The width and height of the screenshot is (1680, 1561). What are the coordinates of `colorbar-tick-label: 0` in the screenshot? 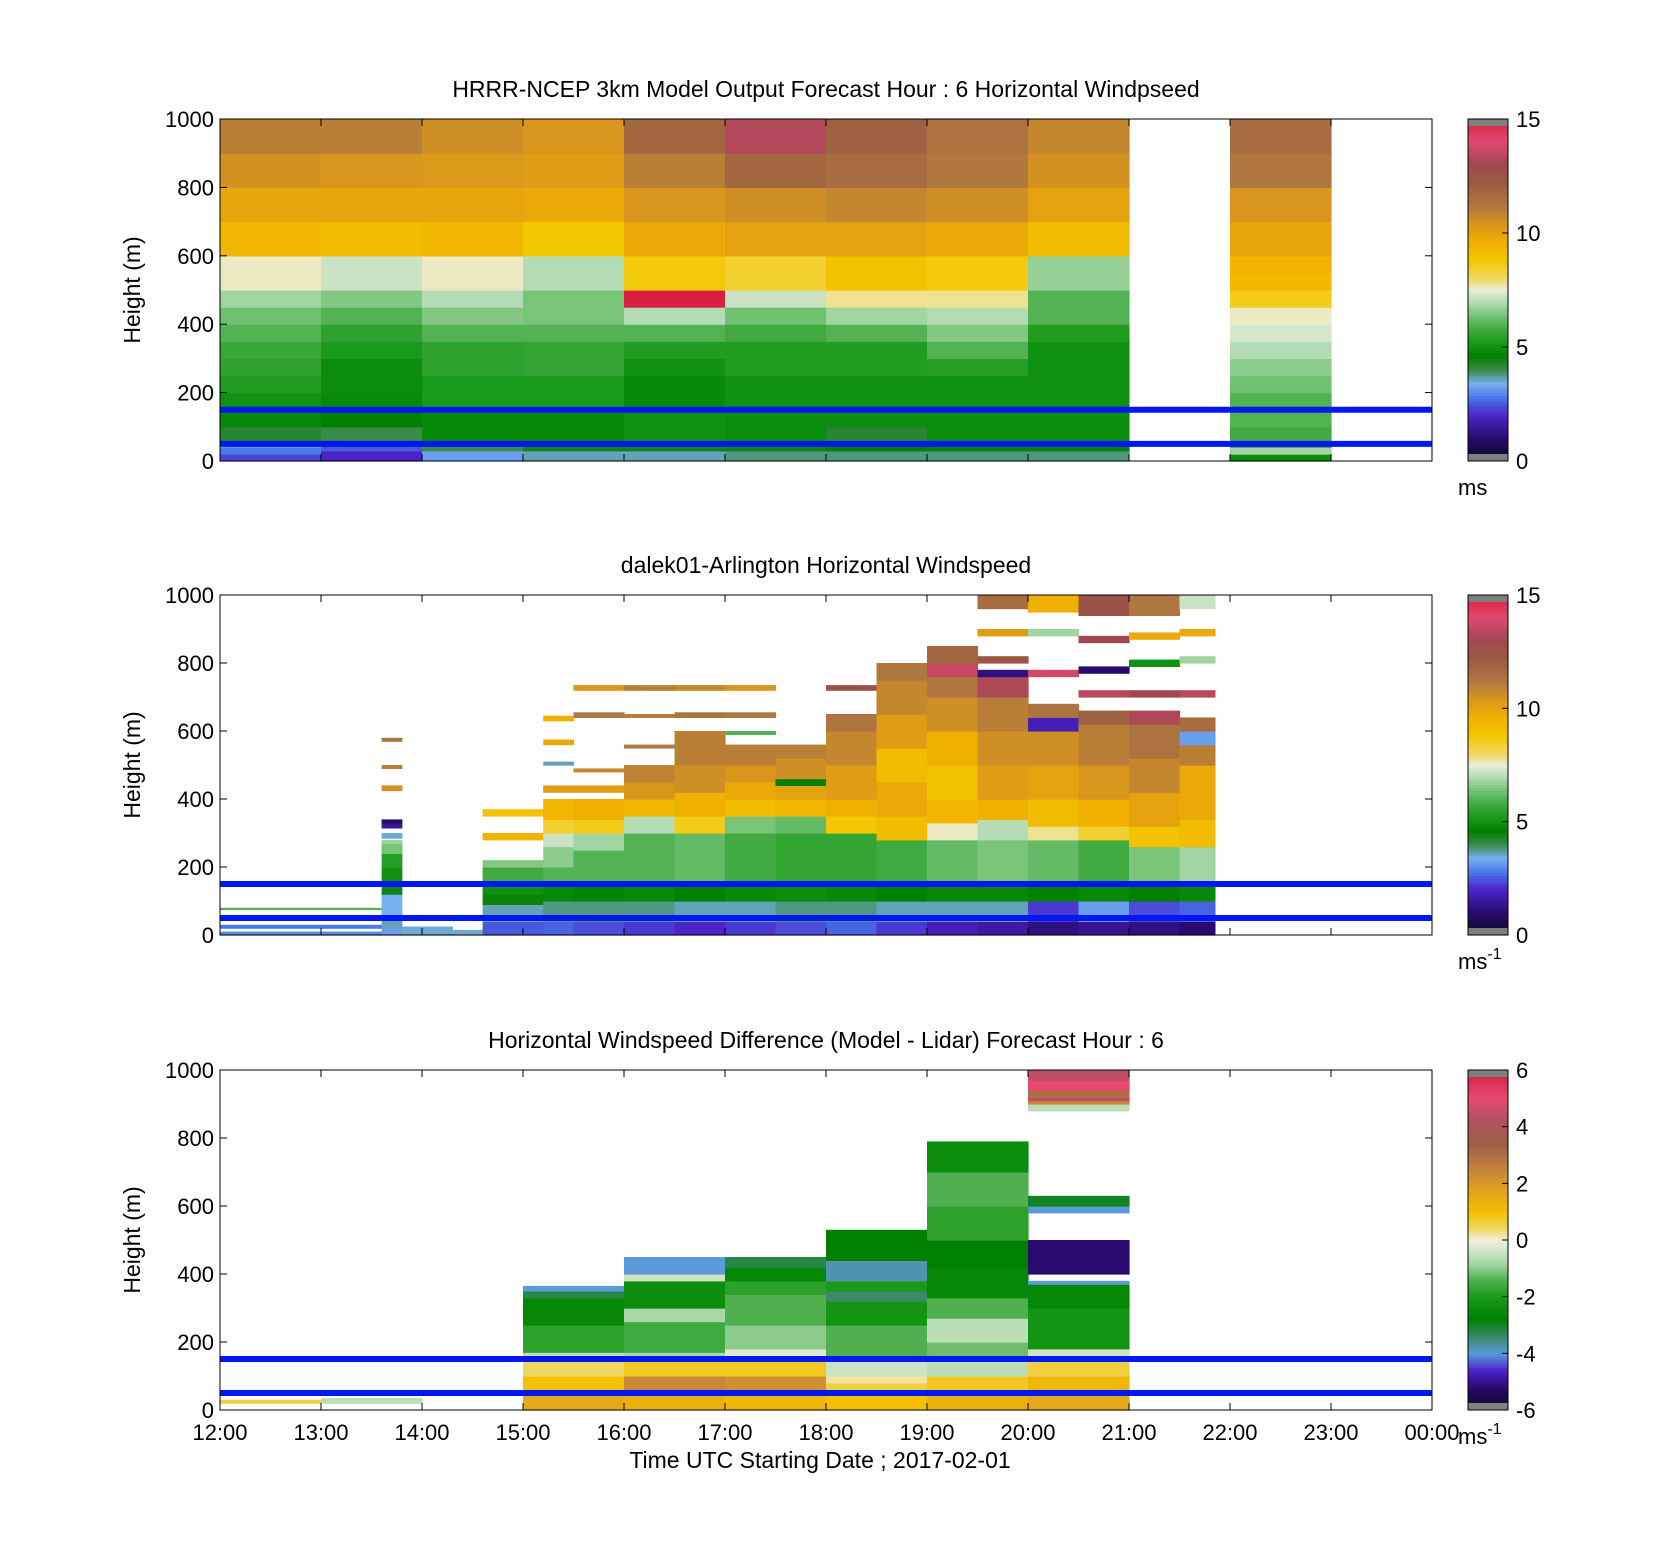 It's located at (1522, 1240).